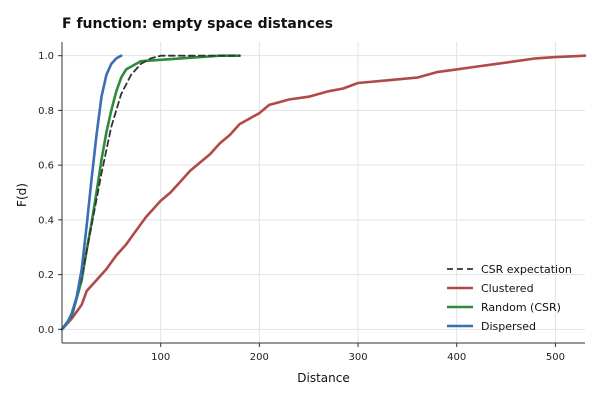  What do you see at coordinates (323, 378) in the screenshot?
I see `x-axis-title: Distance` at bounding box center [323, 378].